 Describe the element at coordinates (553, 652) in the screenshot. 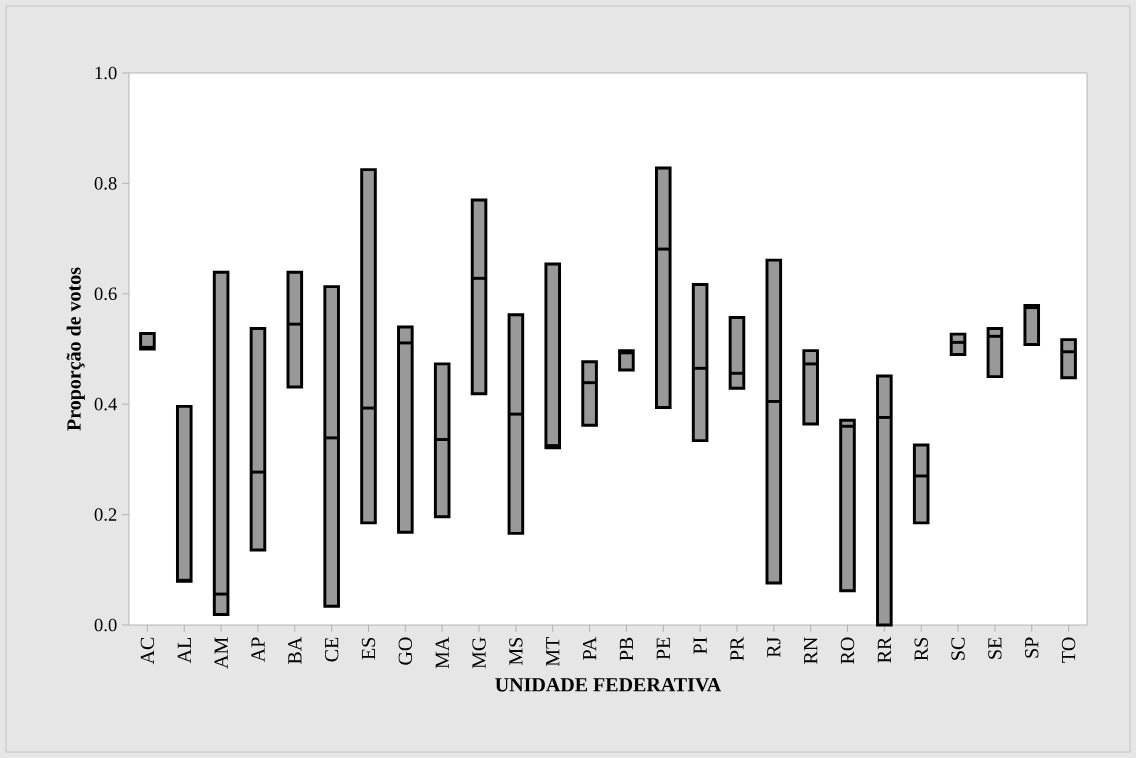

I see `x-tick-label: MT` at that location.